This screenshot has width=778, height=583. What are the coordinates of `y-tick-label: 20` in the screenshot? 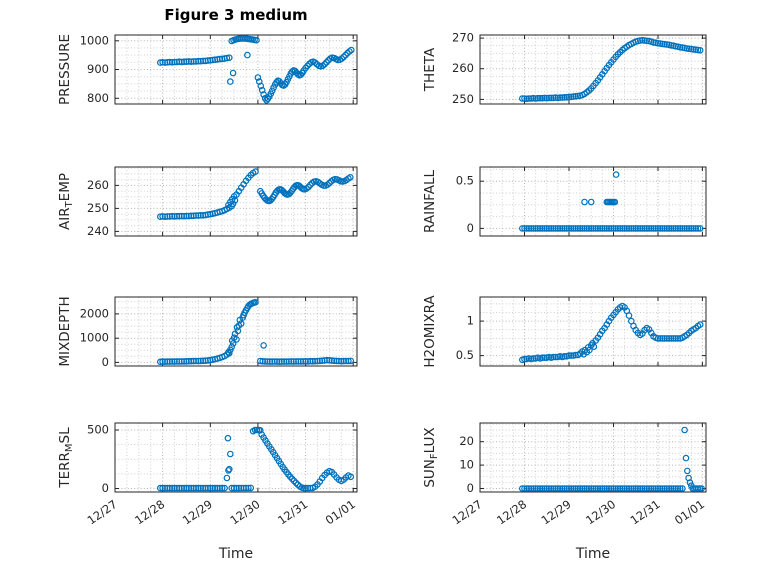 It's located at (466, 441).